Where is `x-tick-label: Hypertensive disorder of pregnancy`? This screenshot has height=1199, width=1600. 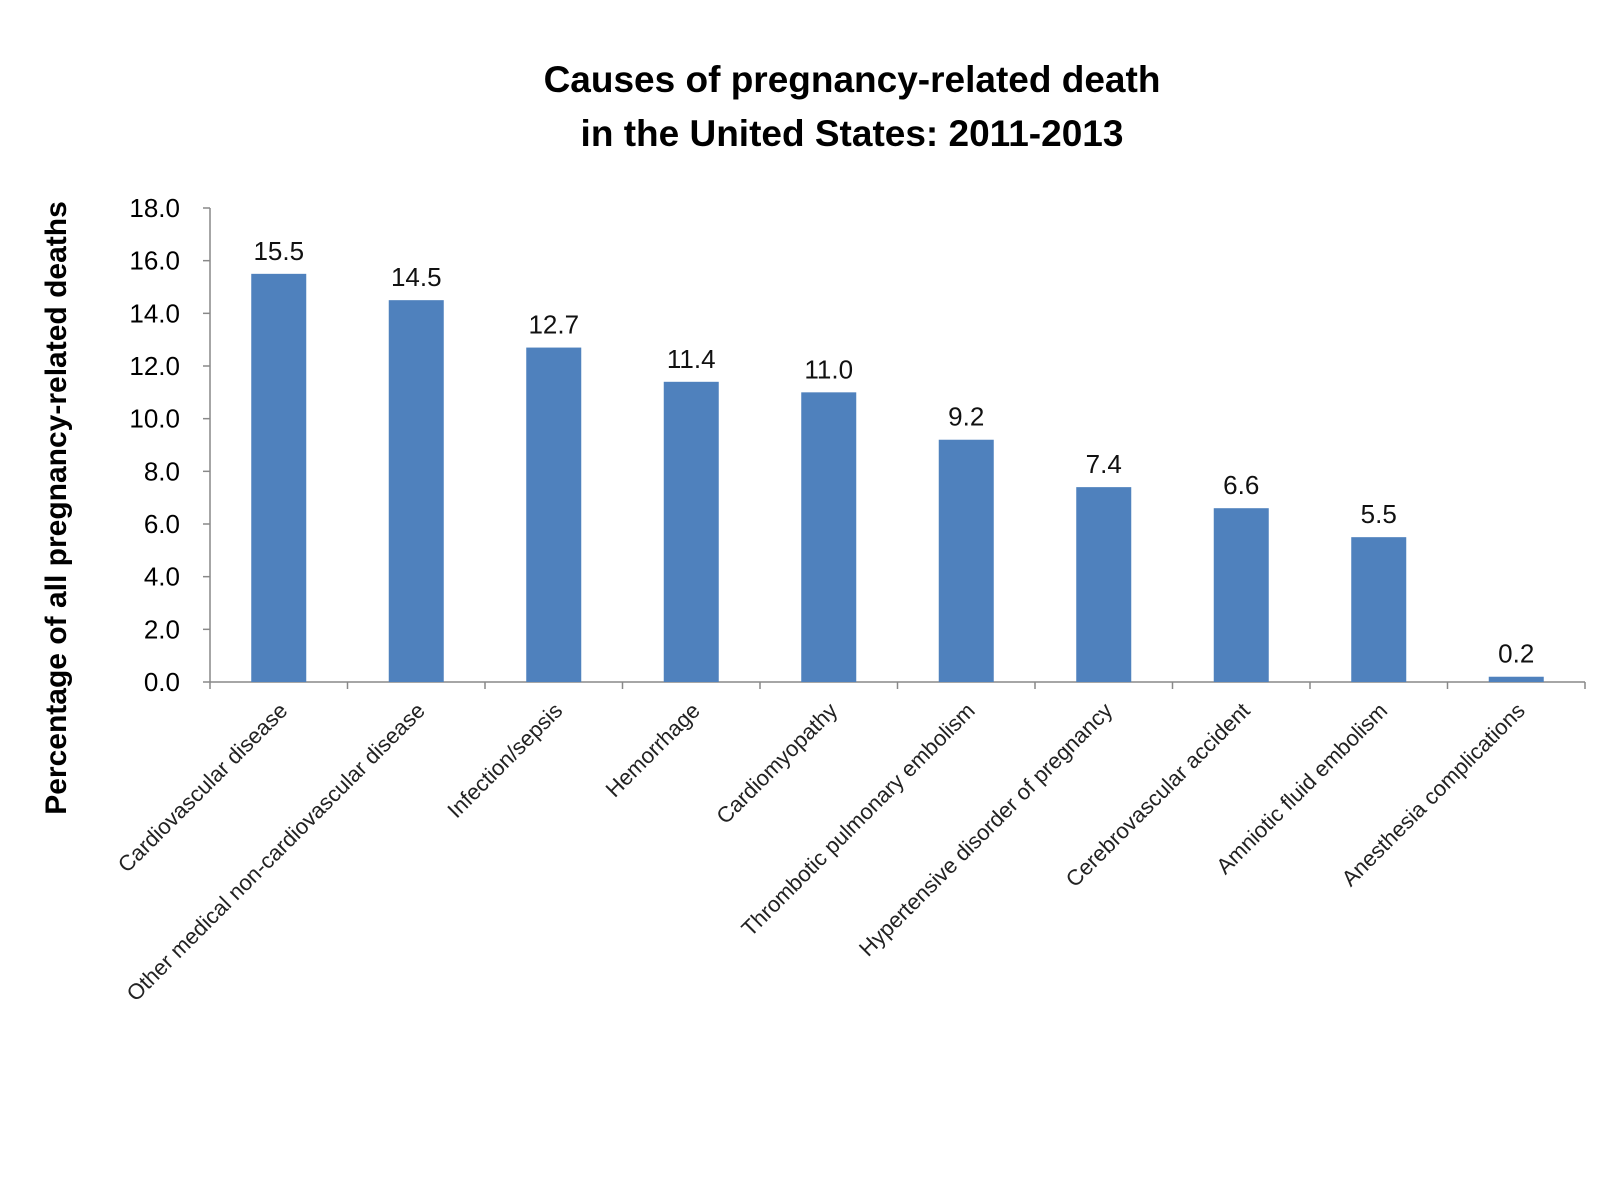
x-tick-label: Hypertensive disorder of pregnancy is located at coordinates (985, 829).